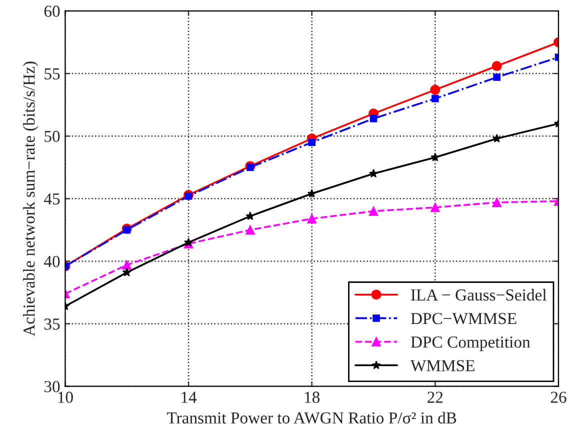 The width and height of the screenshot is (567, 439). Describe the element at coordinates (52, 11) in the screenshot. I see `y-tick-label: 60` at that location.